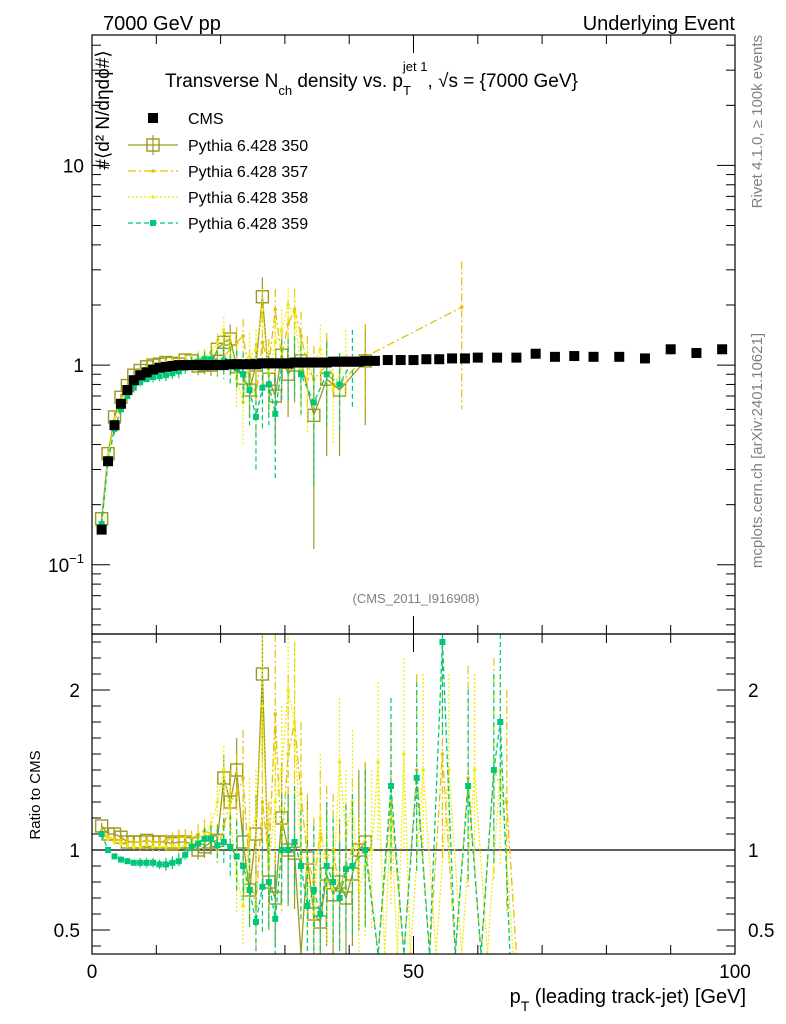 This screenshot has width=786, height=1024. What do you see at coordinates (92, 972) in the screenshot?
I see `xtick-label: 0` at bounding box center [92, 972].